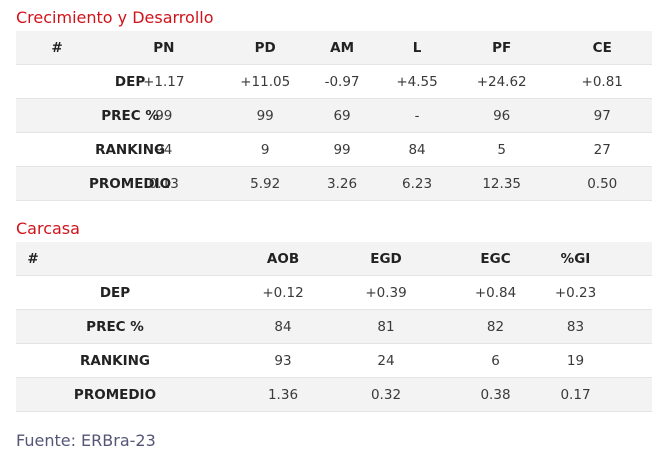  I want to click on table-cell: +0.81, so click(602, 81).